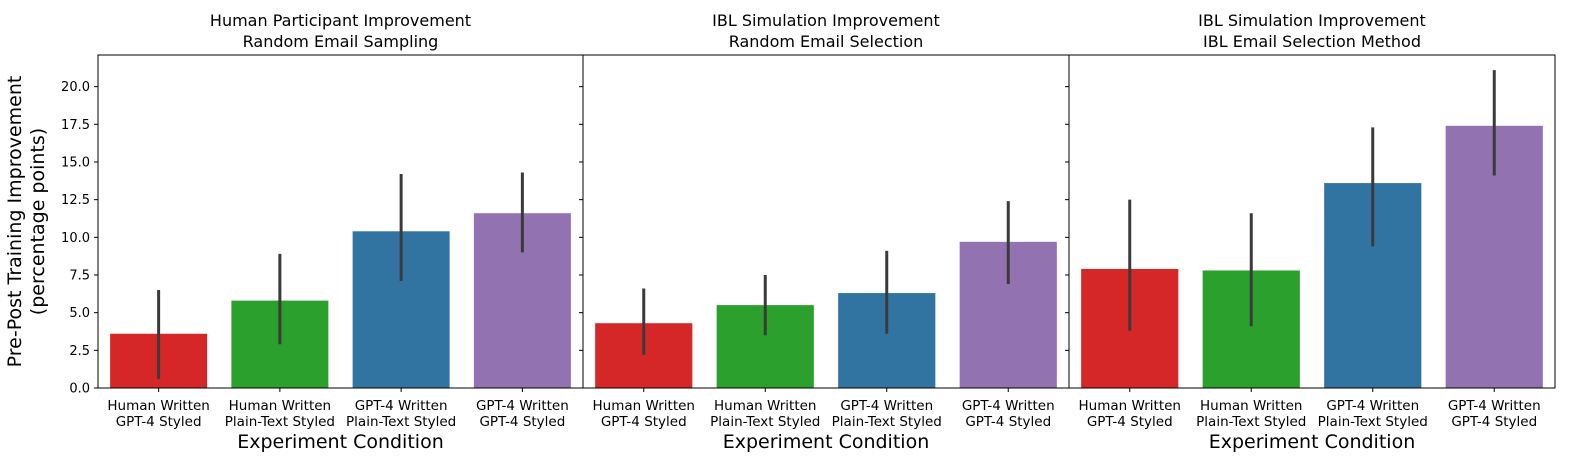 This screenshot has height=459, width=1575. Describe the element at coordinates (79, 313) in the screenshot. I see `y-tick-label: 5.0` at that location.